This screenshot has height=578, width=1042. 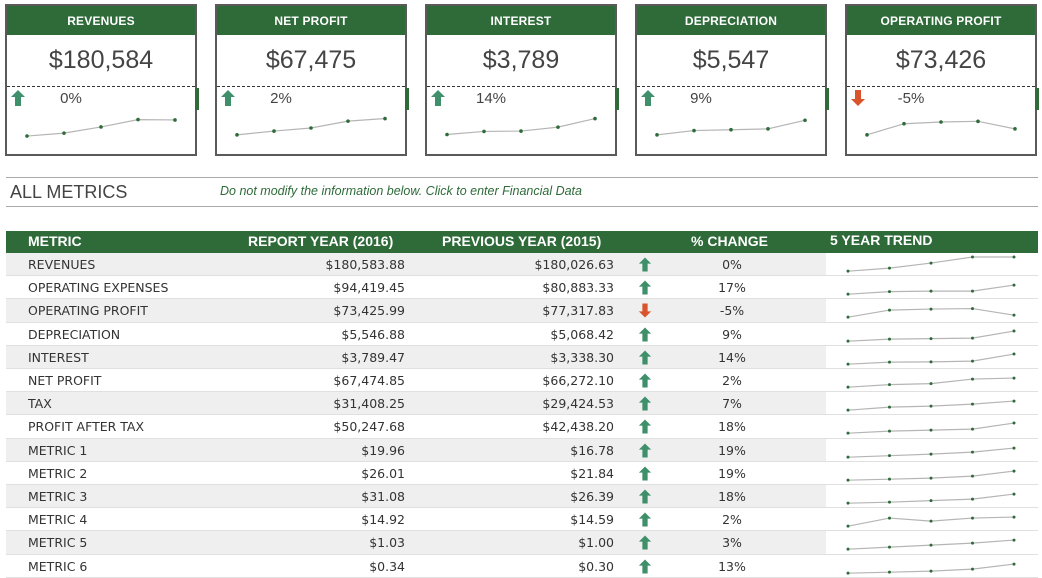 I want to click on row-percent-change: 19%, so click(x=732, y=473).